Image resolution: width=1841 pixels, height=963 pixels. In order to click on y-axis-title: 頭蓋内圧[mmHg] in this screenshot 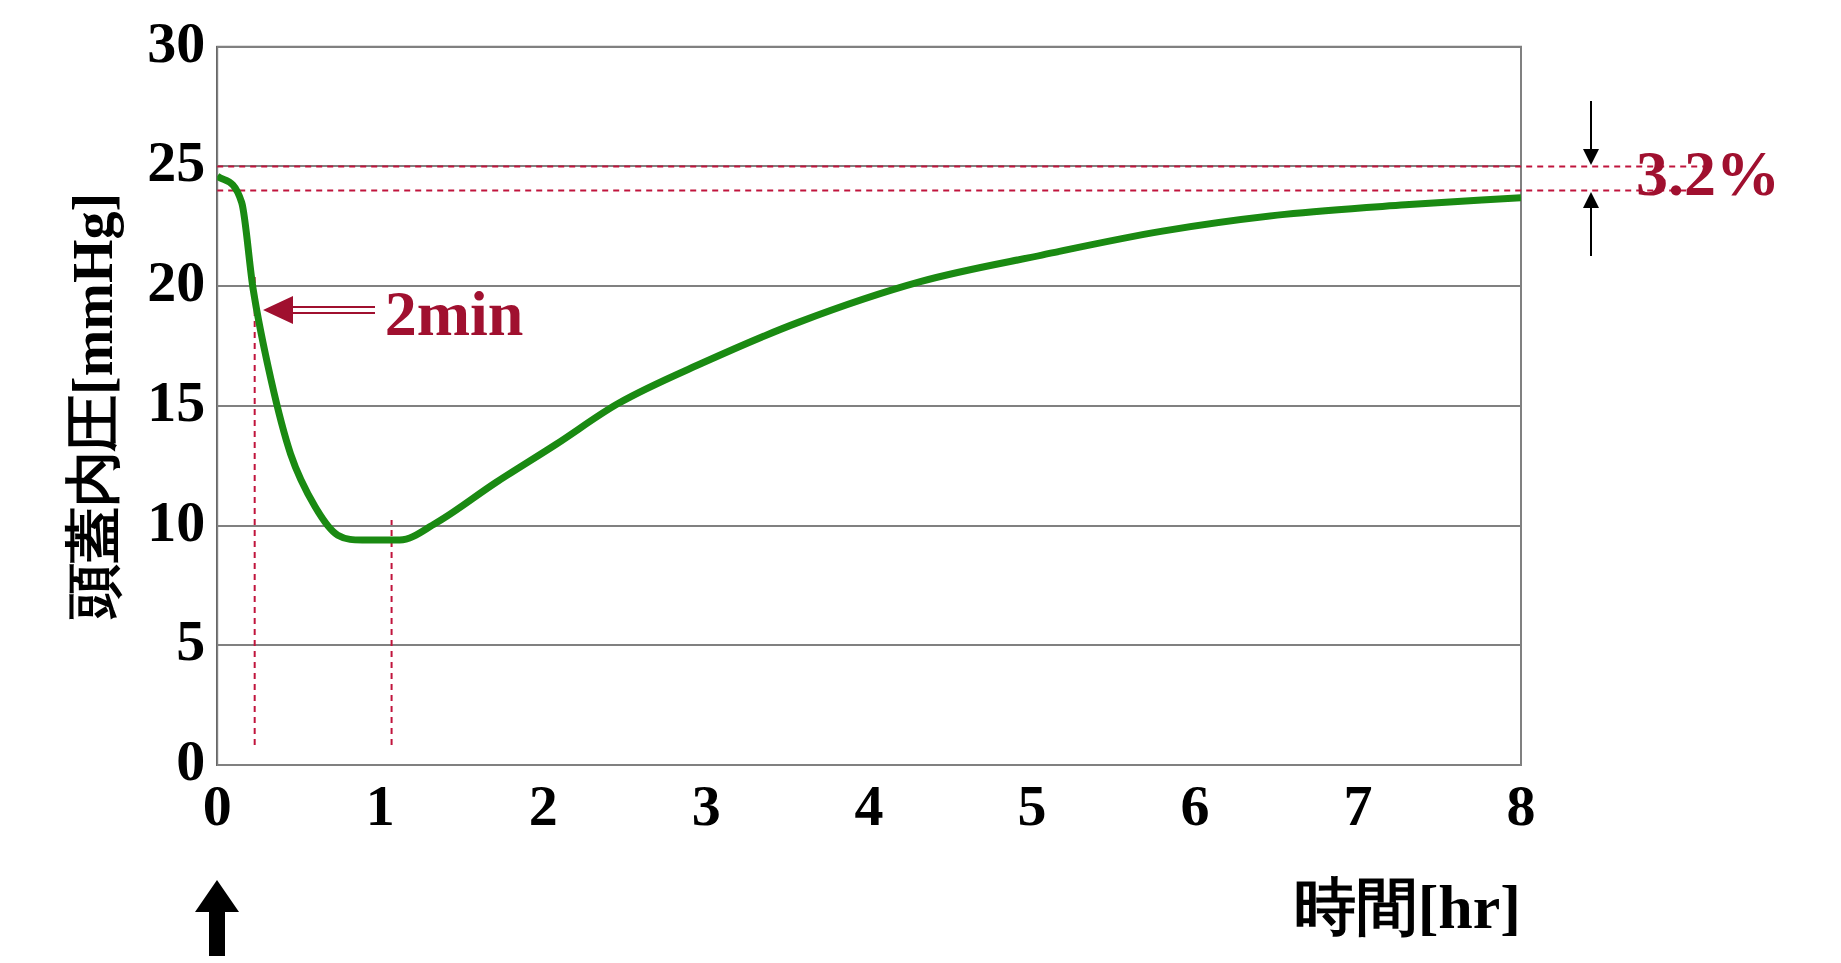, I will do `click(93, 406)`.